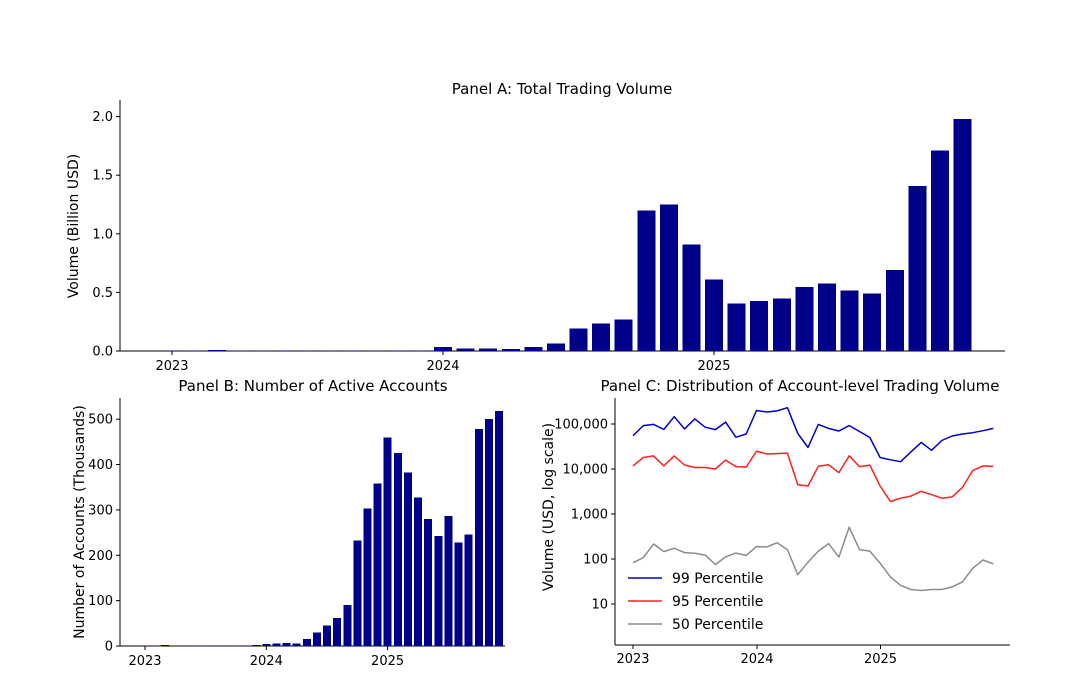 This screenshot has width=1084, height=688. What do you see at coordinates (581, 425) in the screenshot?
I see `y-tick-label: 100,000` at bounding box center [581, 425].